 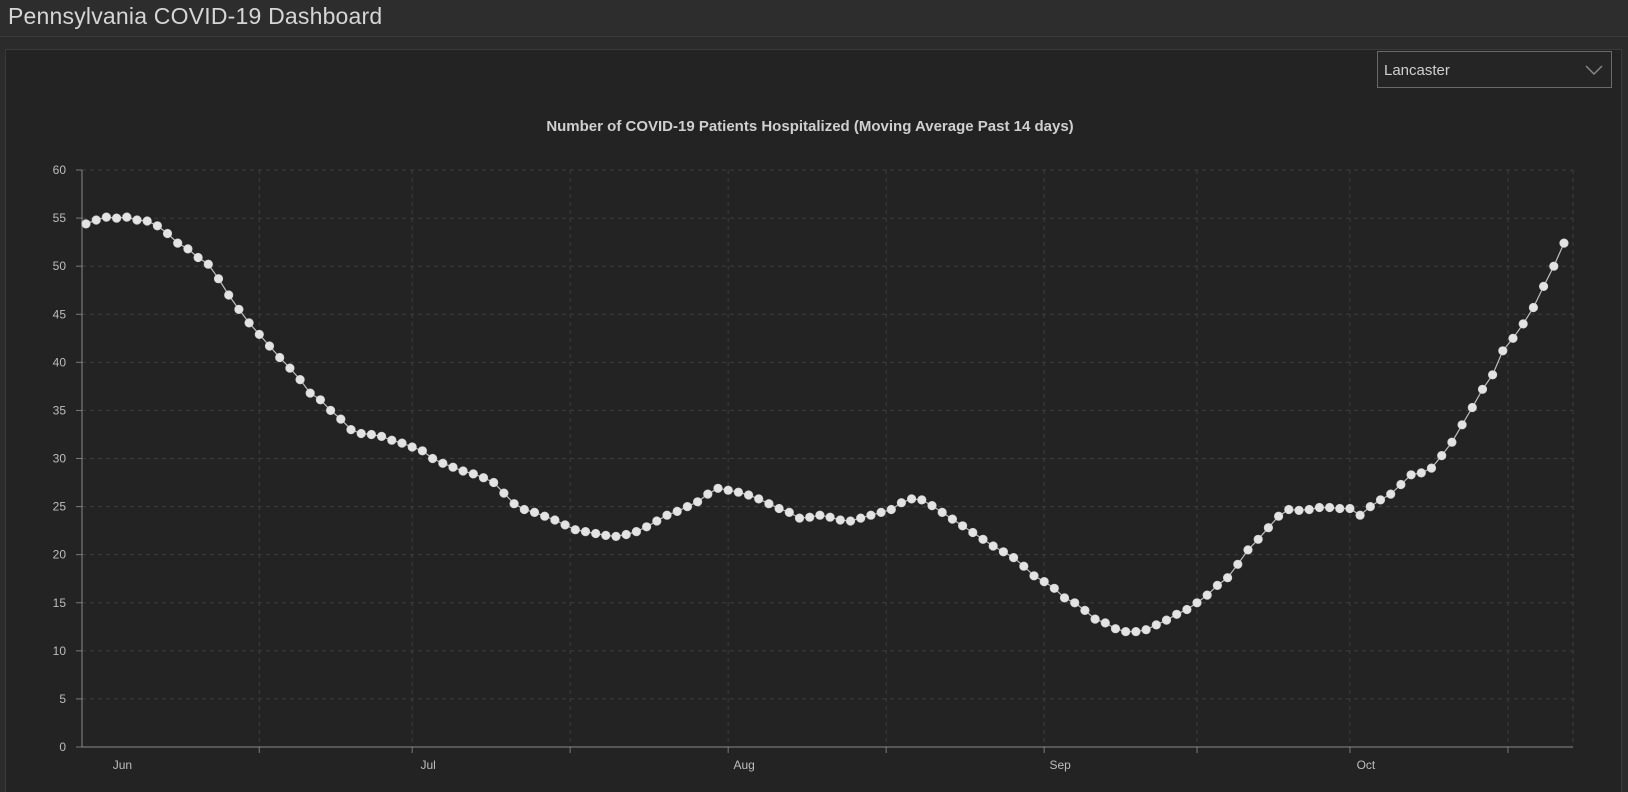 I want to click on y-tick-label: 5, so click(x=62, y=699).